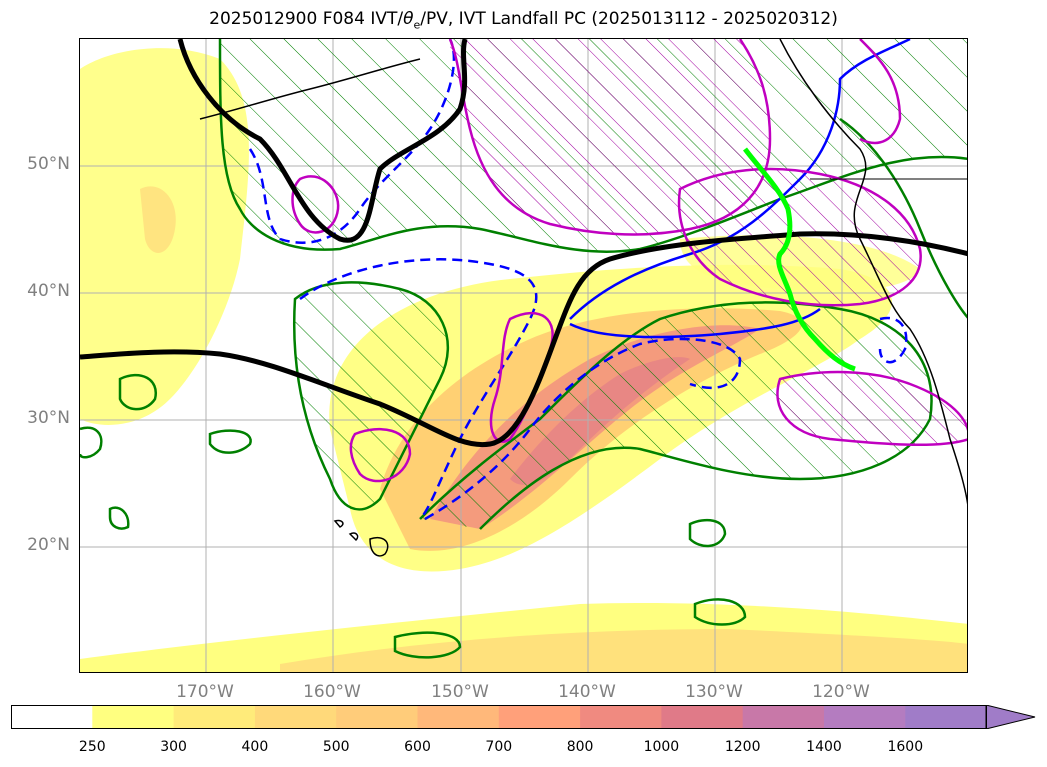 Image resolution: width=1047 pixels, height=767 pixels. Describe the element at coordinates (417, 747) in the screenshot. I see `colorbar-tick-label: 600` at that location.